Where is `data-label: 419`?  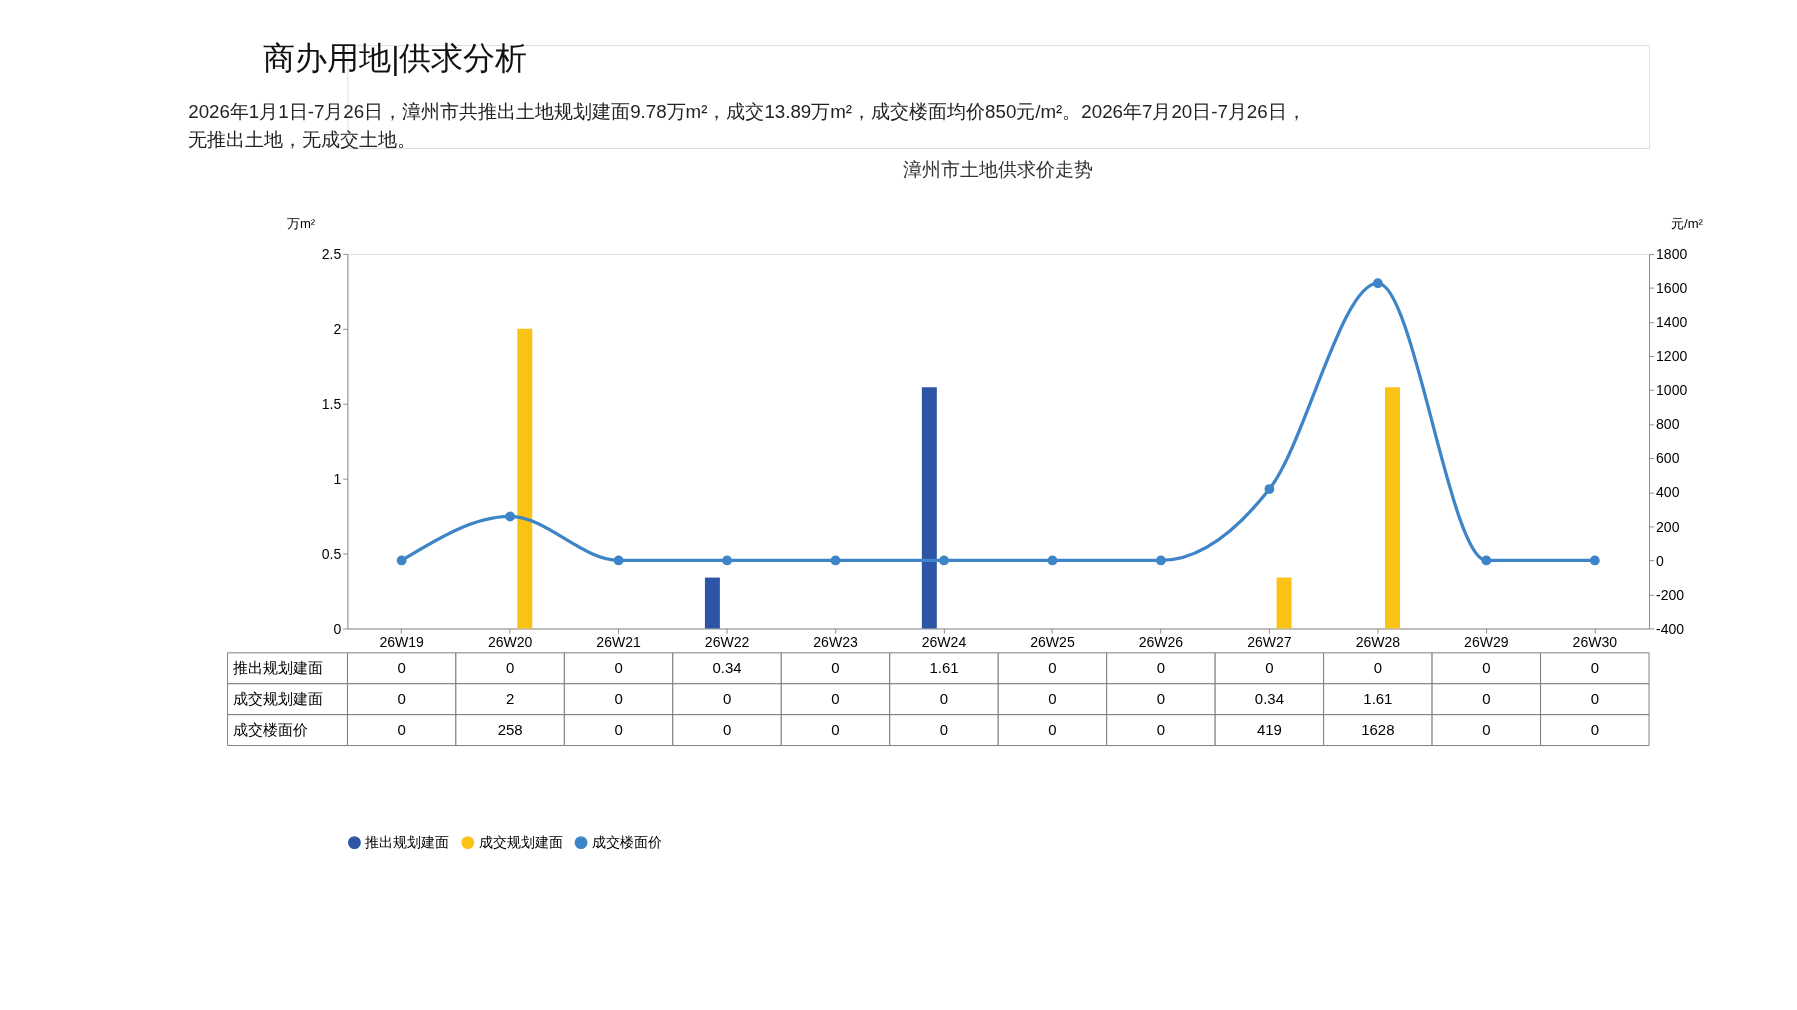
data-label: 419 is located at coordinates (1269, 729).